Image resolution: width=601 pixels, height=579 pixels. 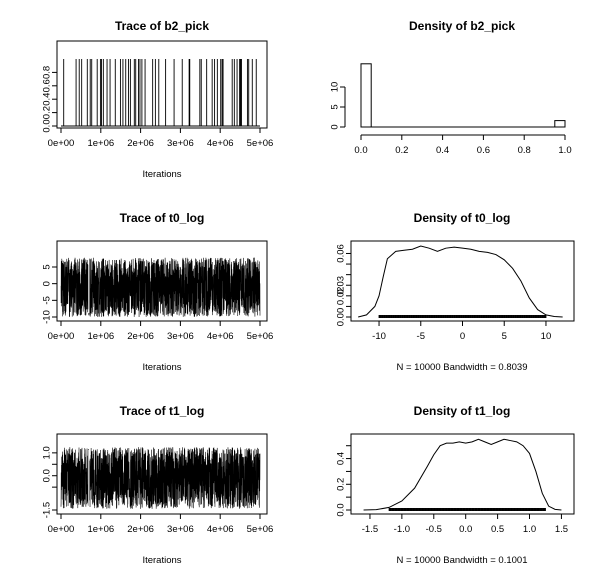 I want to click on chart-title: Trace of t0_log, so click(x=162, y=218).